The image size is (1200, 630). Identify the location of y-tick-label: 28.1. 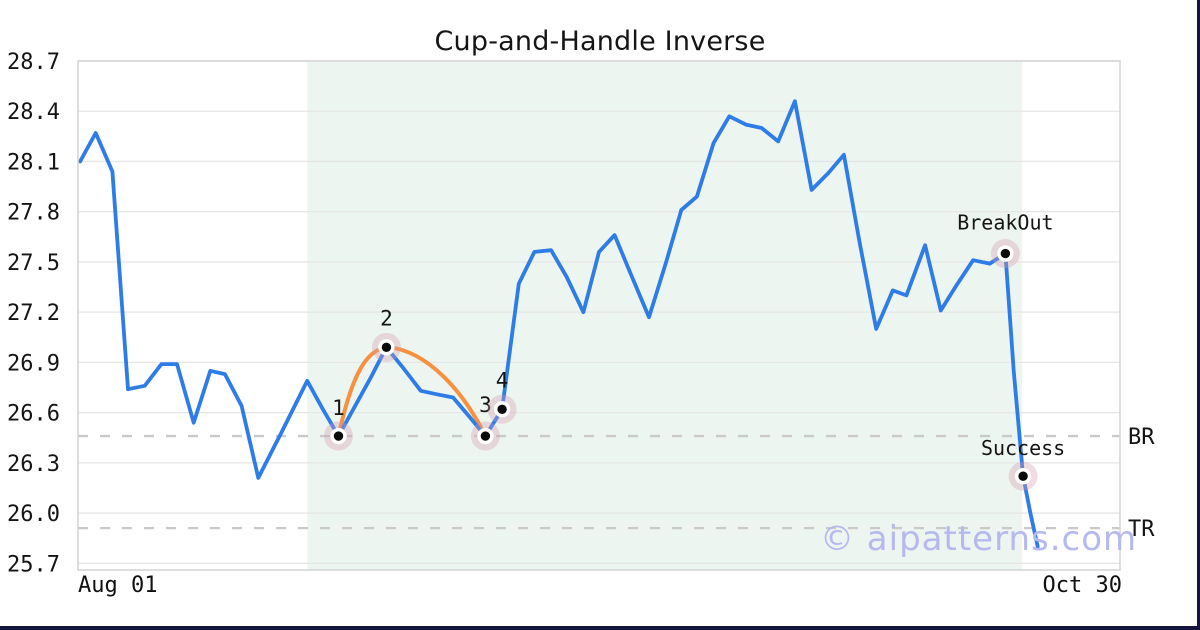
(33, 162).